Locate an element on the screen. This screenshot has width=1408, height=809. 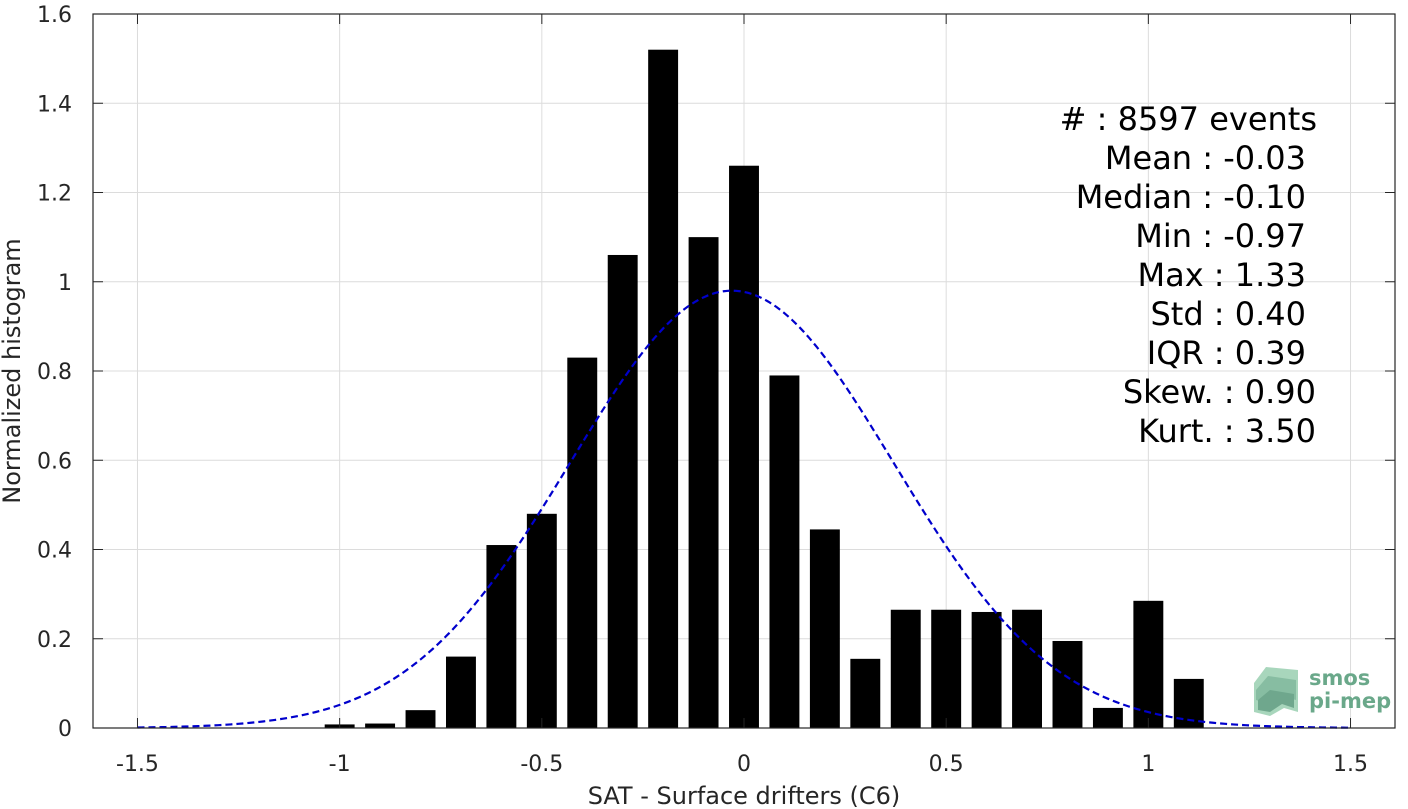
logo-line-1: smos is located at coordinates (1339, 678).